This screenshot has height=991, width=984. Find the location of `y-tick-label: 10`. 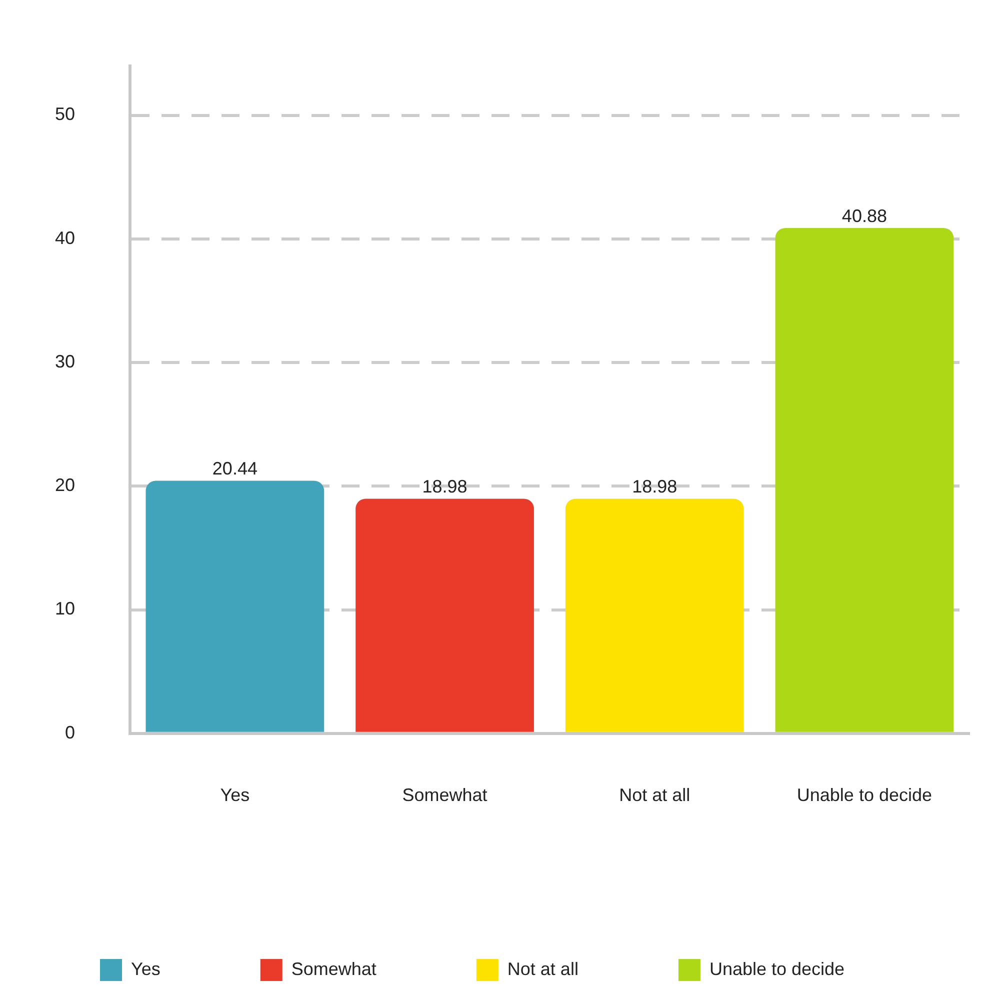

y-tick-label: 10 is located at coordinates (65, 608).